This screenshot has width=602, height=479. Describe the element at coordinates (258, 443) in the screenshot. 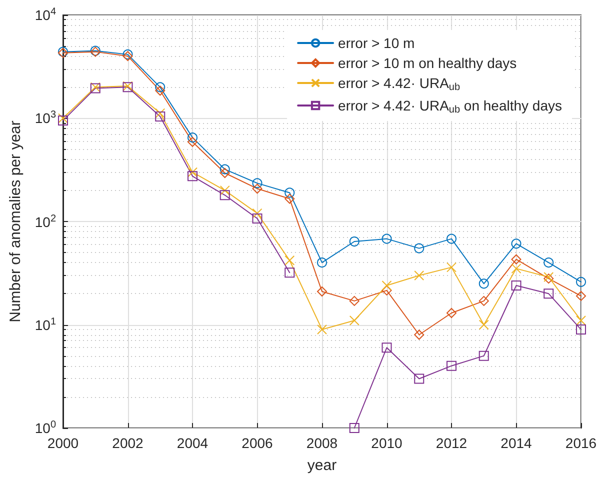

I see `x-tick-label: 2006` at that location.